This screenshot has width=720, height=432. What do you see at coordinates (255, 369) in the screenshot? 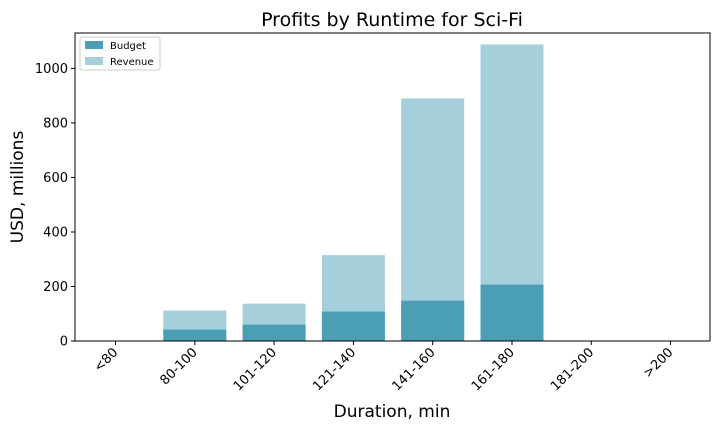
I see `x-tick-label: 101-120` at bounding box center [255, 369].